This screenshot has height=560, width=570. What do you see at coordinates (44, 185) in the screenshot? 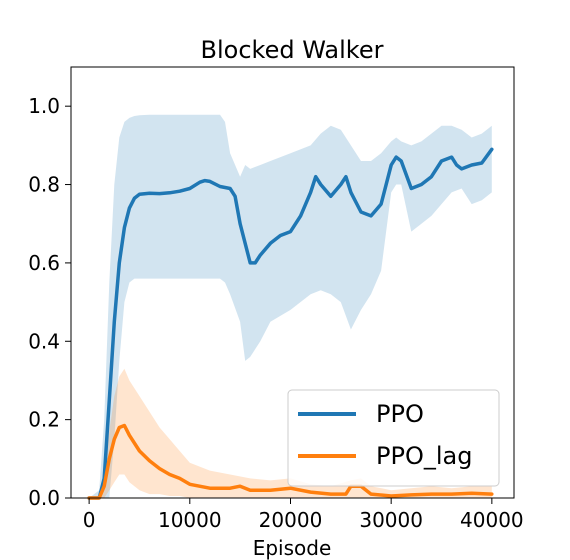
I see `y-tick-label: 0.8` at bounding box center [44, 185].